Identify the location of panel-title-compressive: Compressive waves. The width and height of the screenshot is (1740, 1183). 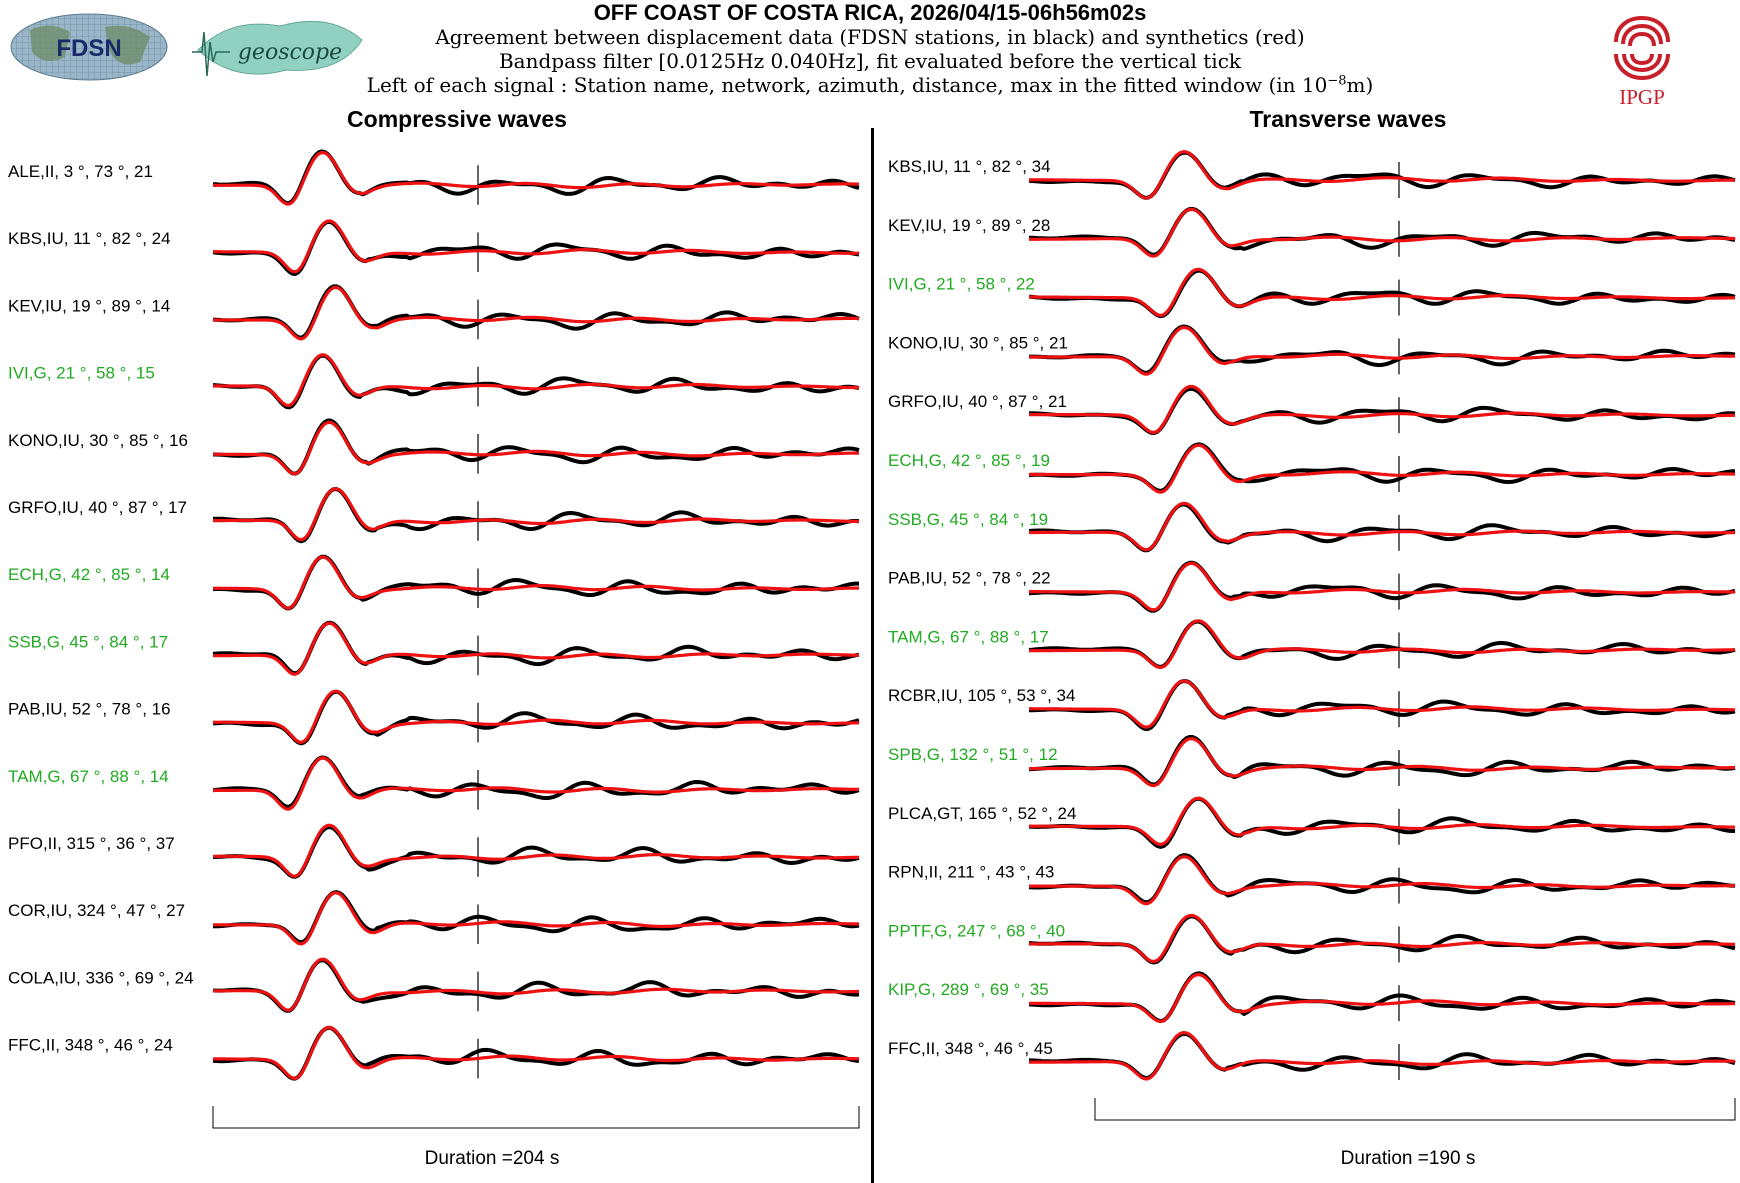
(457, 119).